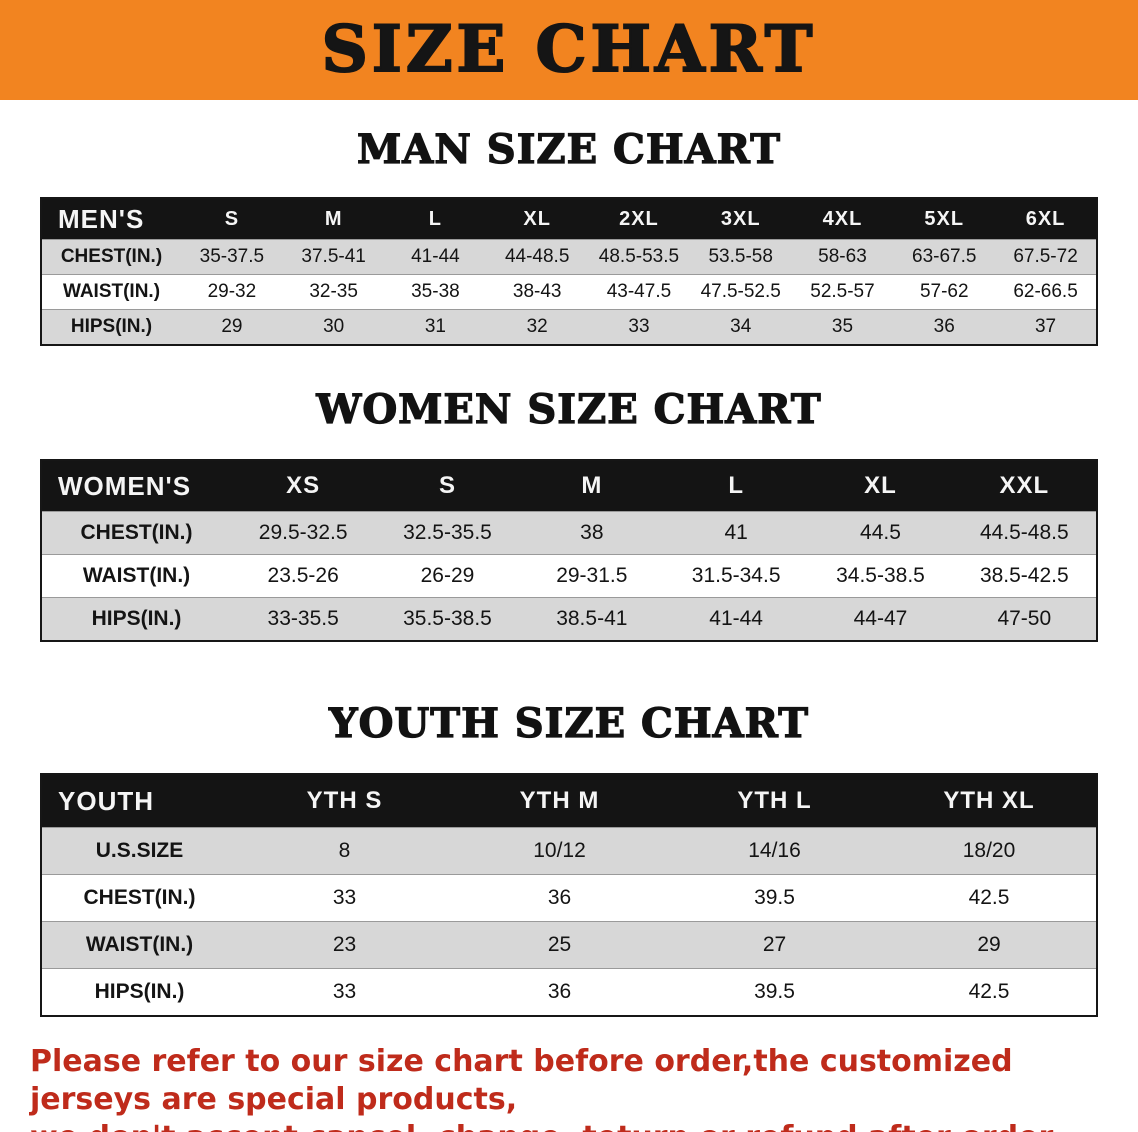  Describe the element at coordinates (139, 851) in the screenshot. I see `row-label-cell: U.S.SIZE` at that location.